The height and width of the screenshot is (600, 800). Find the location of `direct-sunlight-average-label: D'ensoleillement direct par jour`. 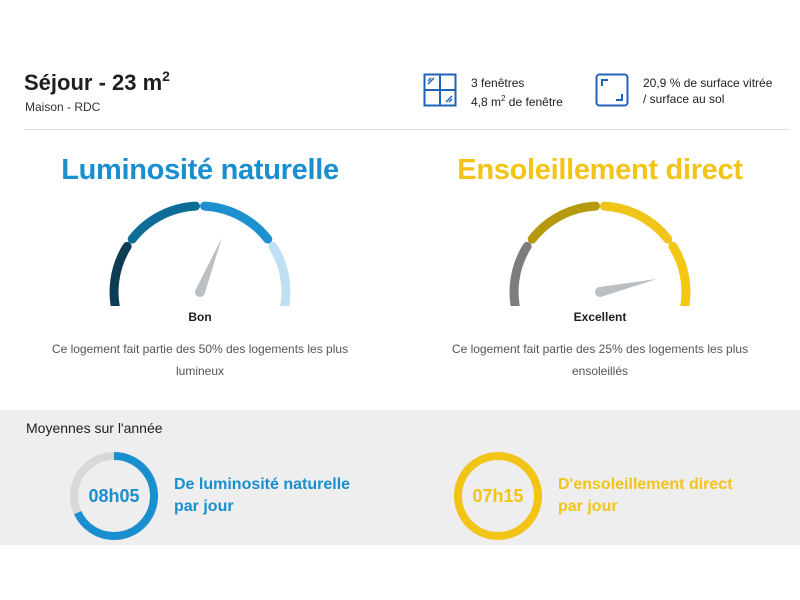

direct-sunlight-average-label: D'ensoleillement direct par jour is located at coordinates (645, 495).